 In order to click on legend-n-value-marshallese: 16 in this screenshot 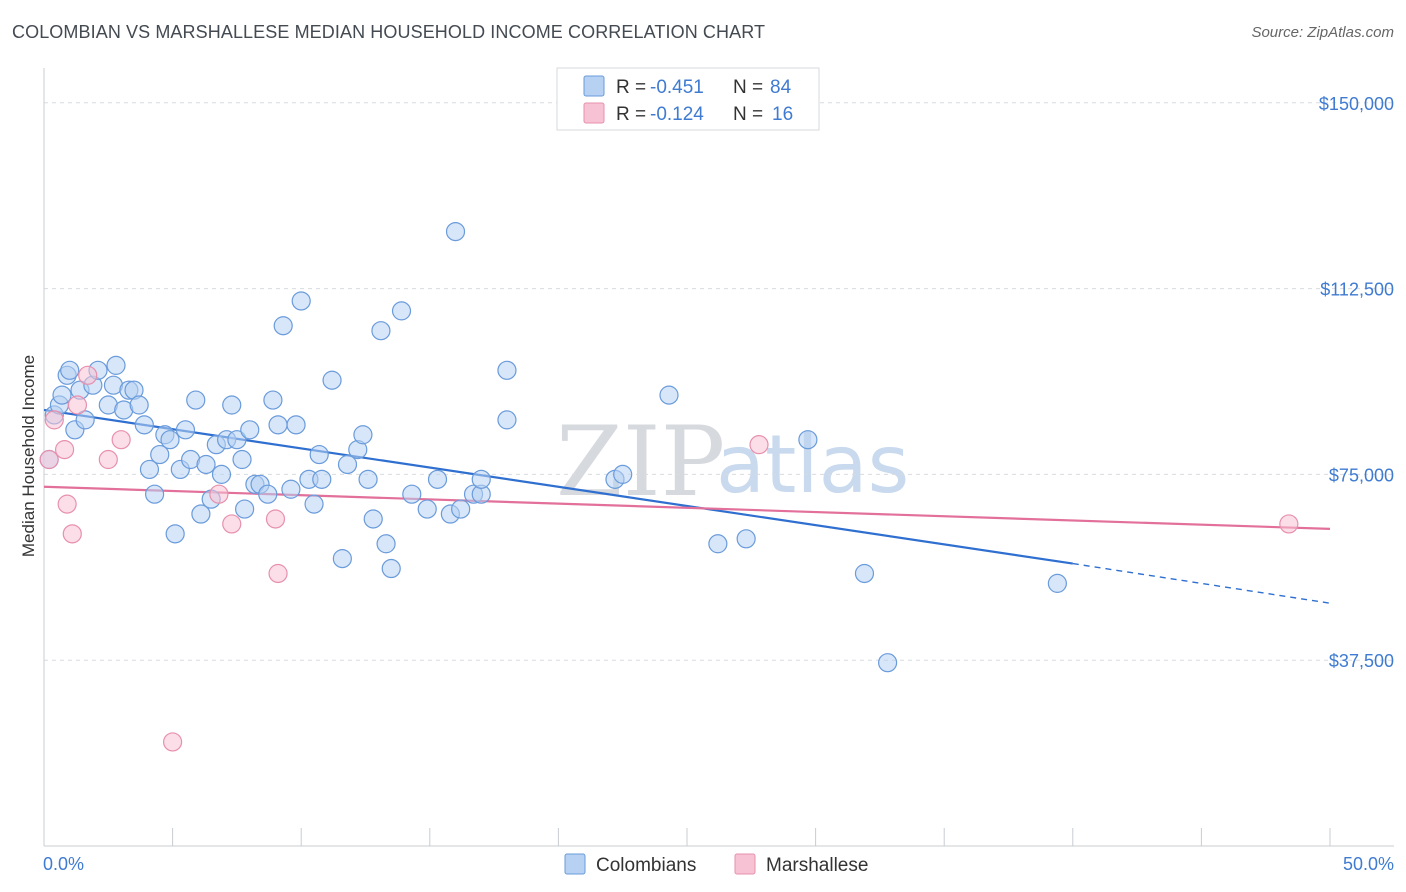, I will do `click(782, 114)`.